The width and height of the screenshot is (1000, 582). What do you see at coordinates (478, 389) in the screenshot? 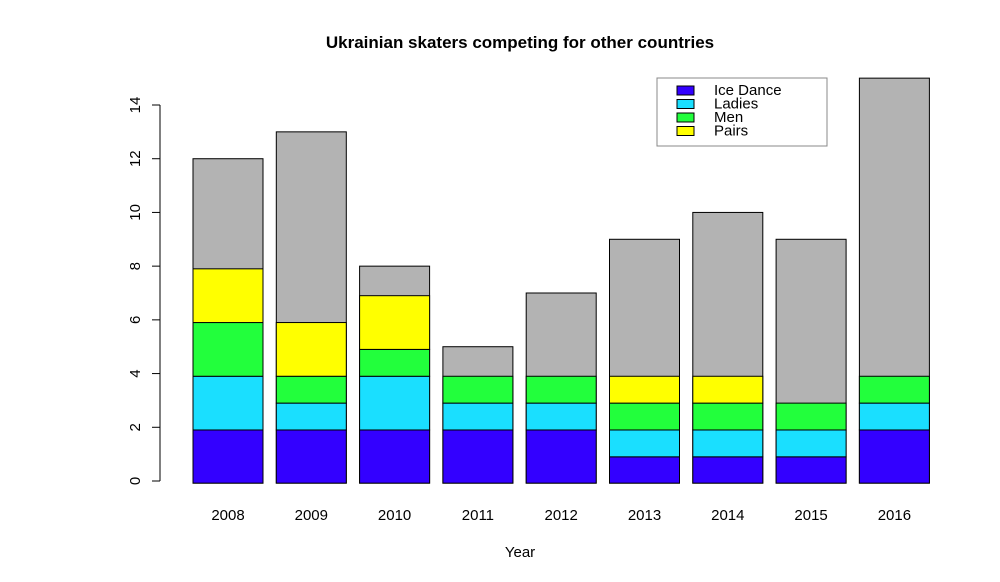
I see `bar-men-2011` at bounding box center [478, 389].